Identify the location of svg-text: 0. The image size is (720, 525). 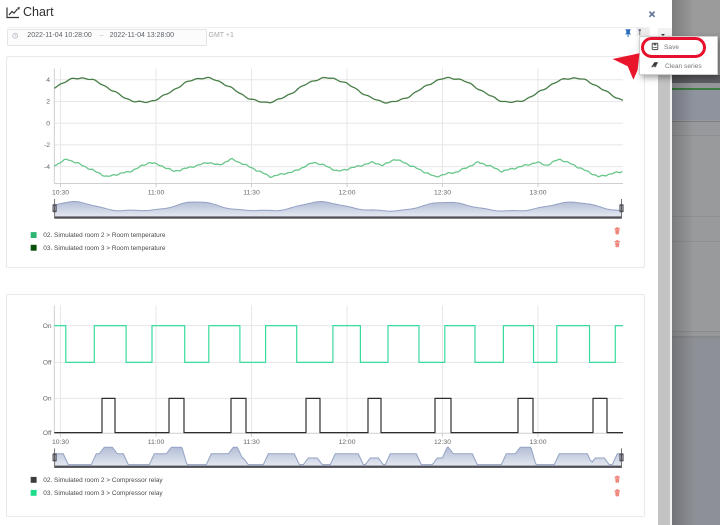
(48, 123).